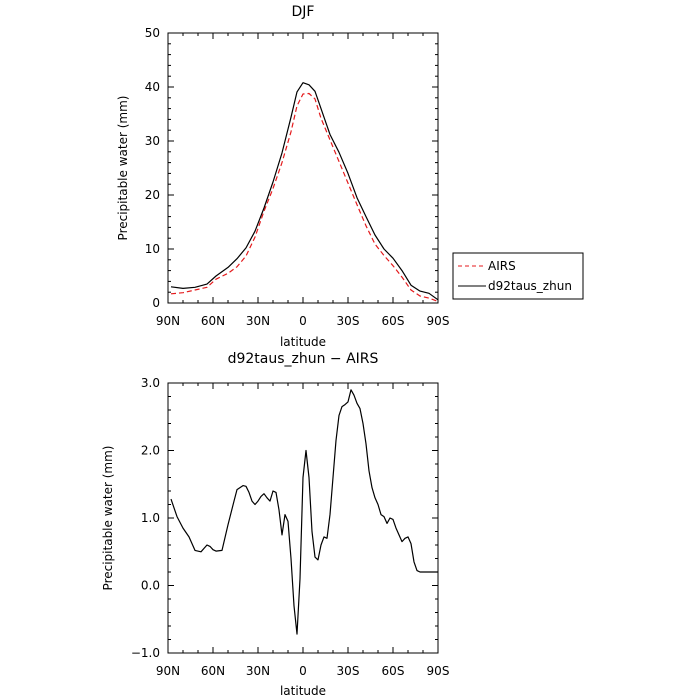 Image resolution: width=700 pixels, height=700 pixels. What do you see at coordinates (150, 451) in the screenshot?
I see `y-tick-label: 2.0` at bounding box center [150, 451].